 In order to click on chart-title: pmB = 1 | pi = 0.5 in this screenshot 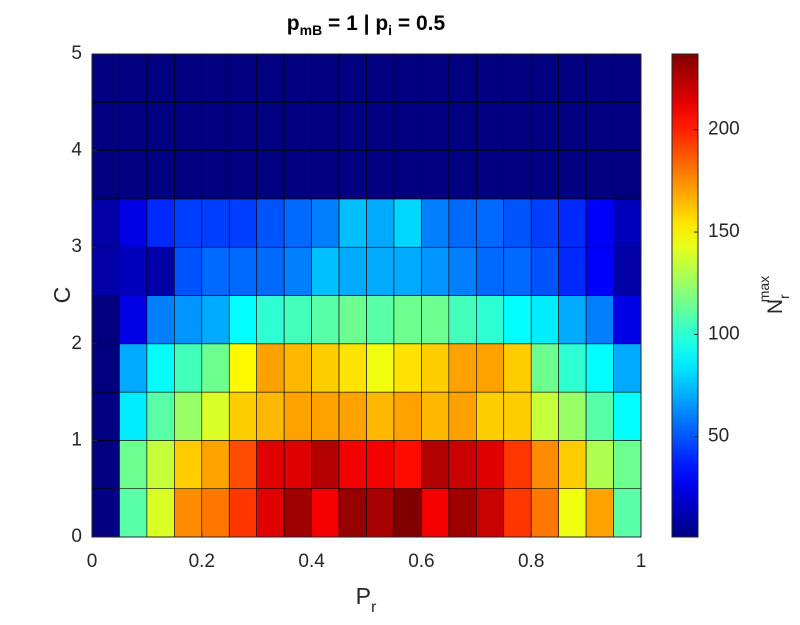, I will do `click(366, 25)`.